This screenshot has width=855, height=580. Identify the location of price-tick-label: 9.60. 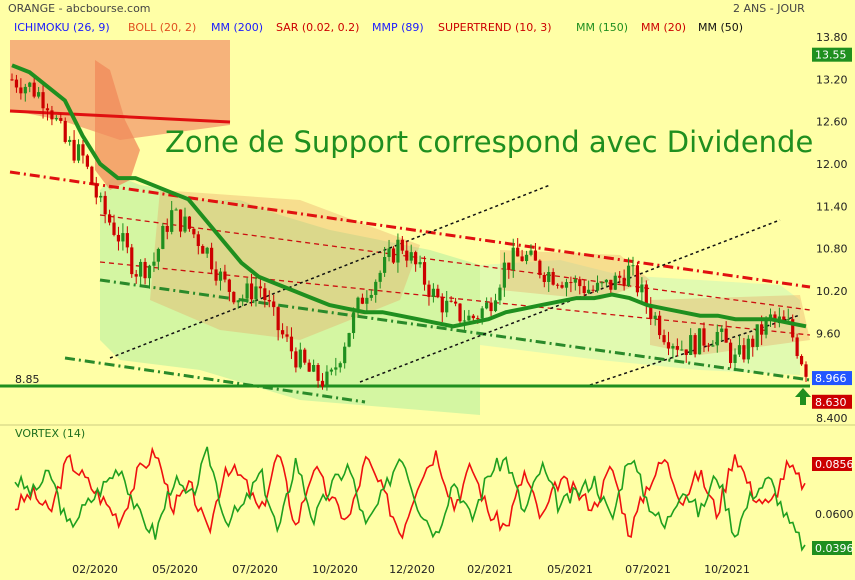
(828, 333).